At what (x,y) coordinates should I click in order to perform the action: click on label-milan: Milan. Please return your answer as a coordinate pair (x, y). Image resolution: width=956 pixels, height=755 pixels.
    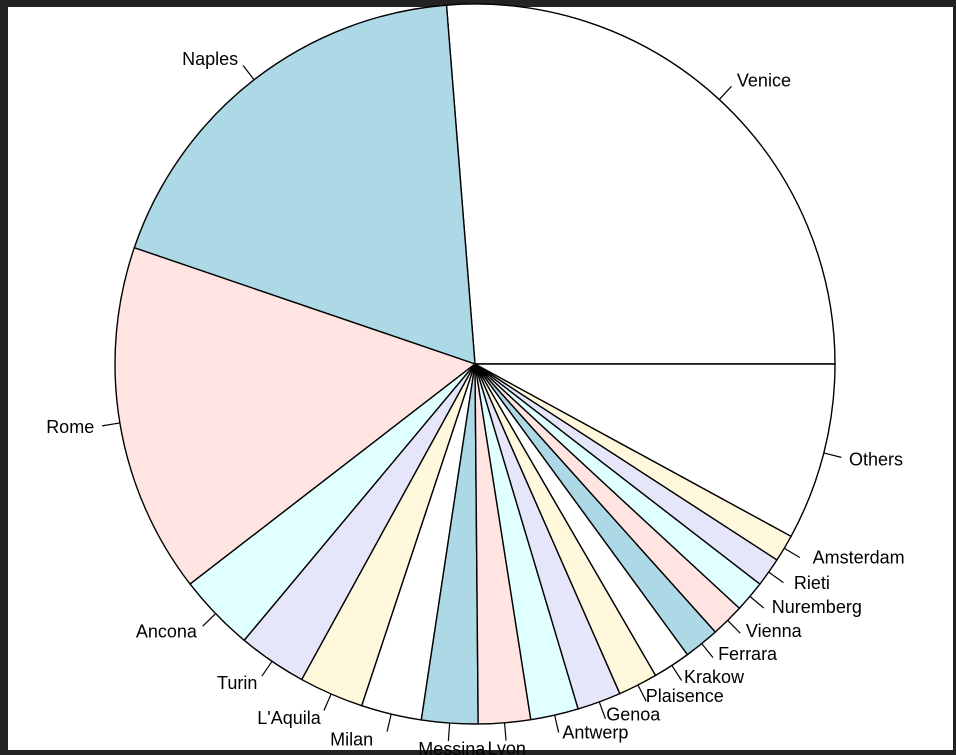
    Looking at the image, I should click on (351, 739).